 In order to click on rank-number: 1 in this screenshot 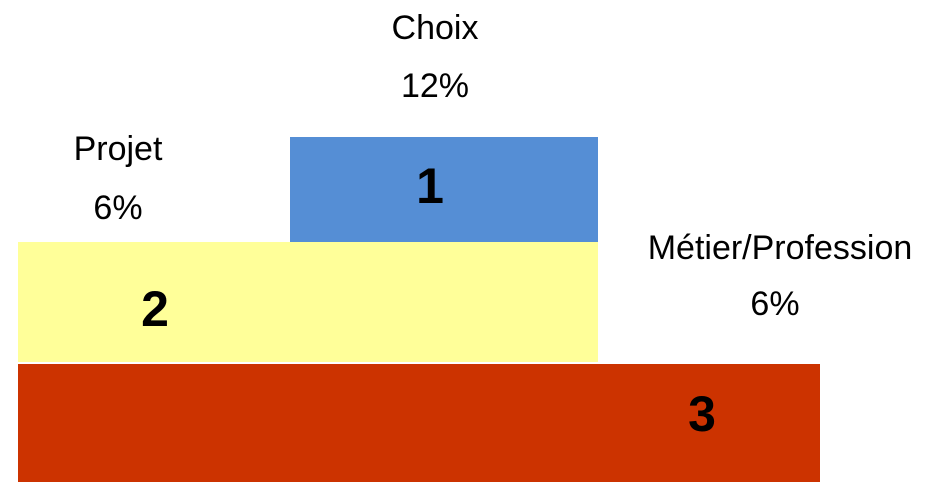, I will do `click(430, 186)`.